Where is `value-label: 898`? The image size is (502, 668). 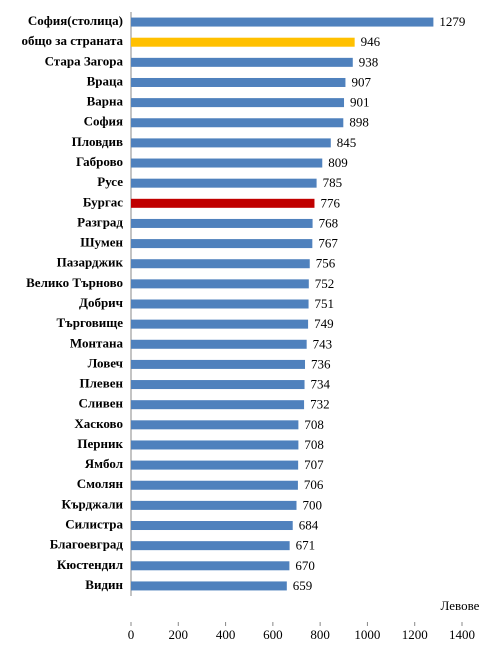
value-label: 898 is located at coordinates (359, 122).